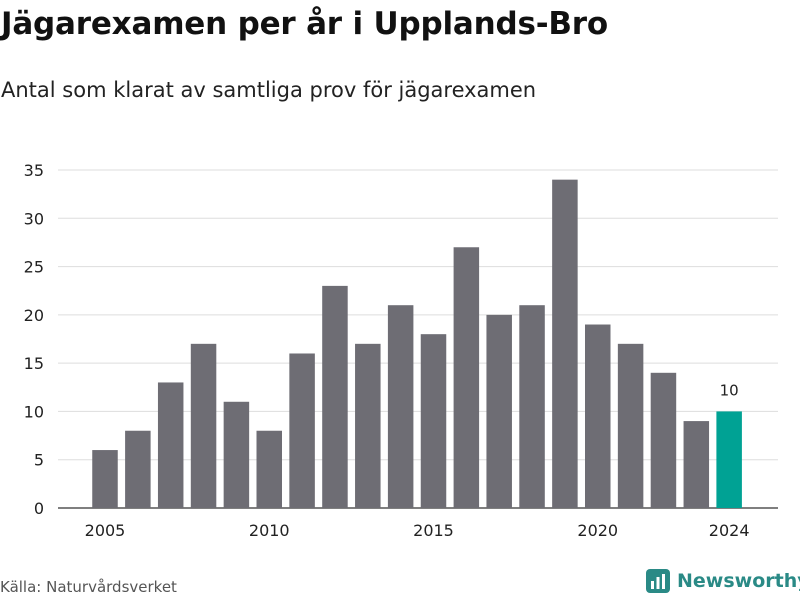 Image resolution: width=800 pixels, height=600 pixels. What do you see at coordinates (34, 411) in the screenshot?
I see `y-tick-label: 10` at bounding box center [34, 411].